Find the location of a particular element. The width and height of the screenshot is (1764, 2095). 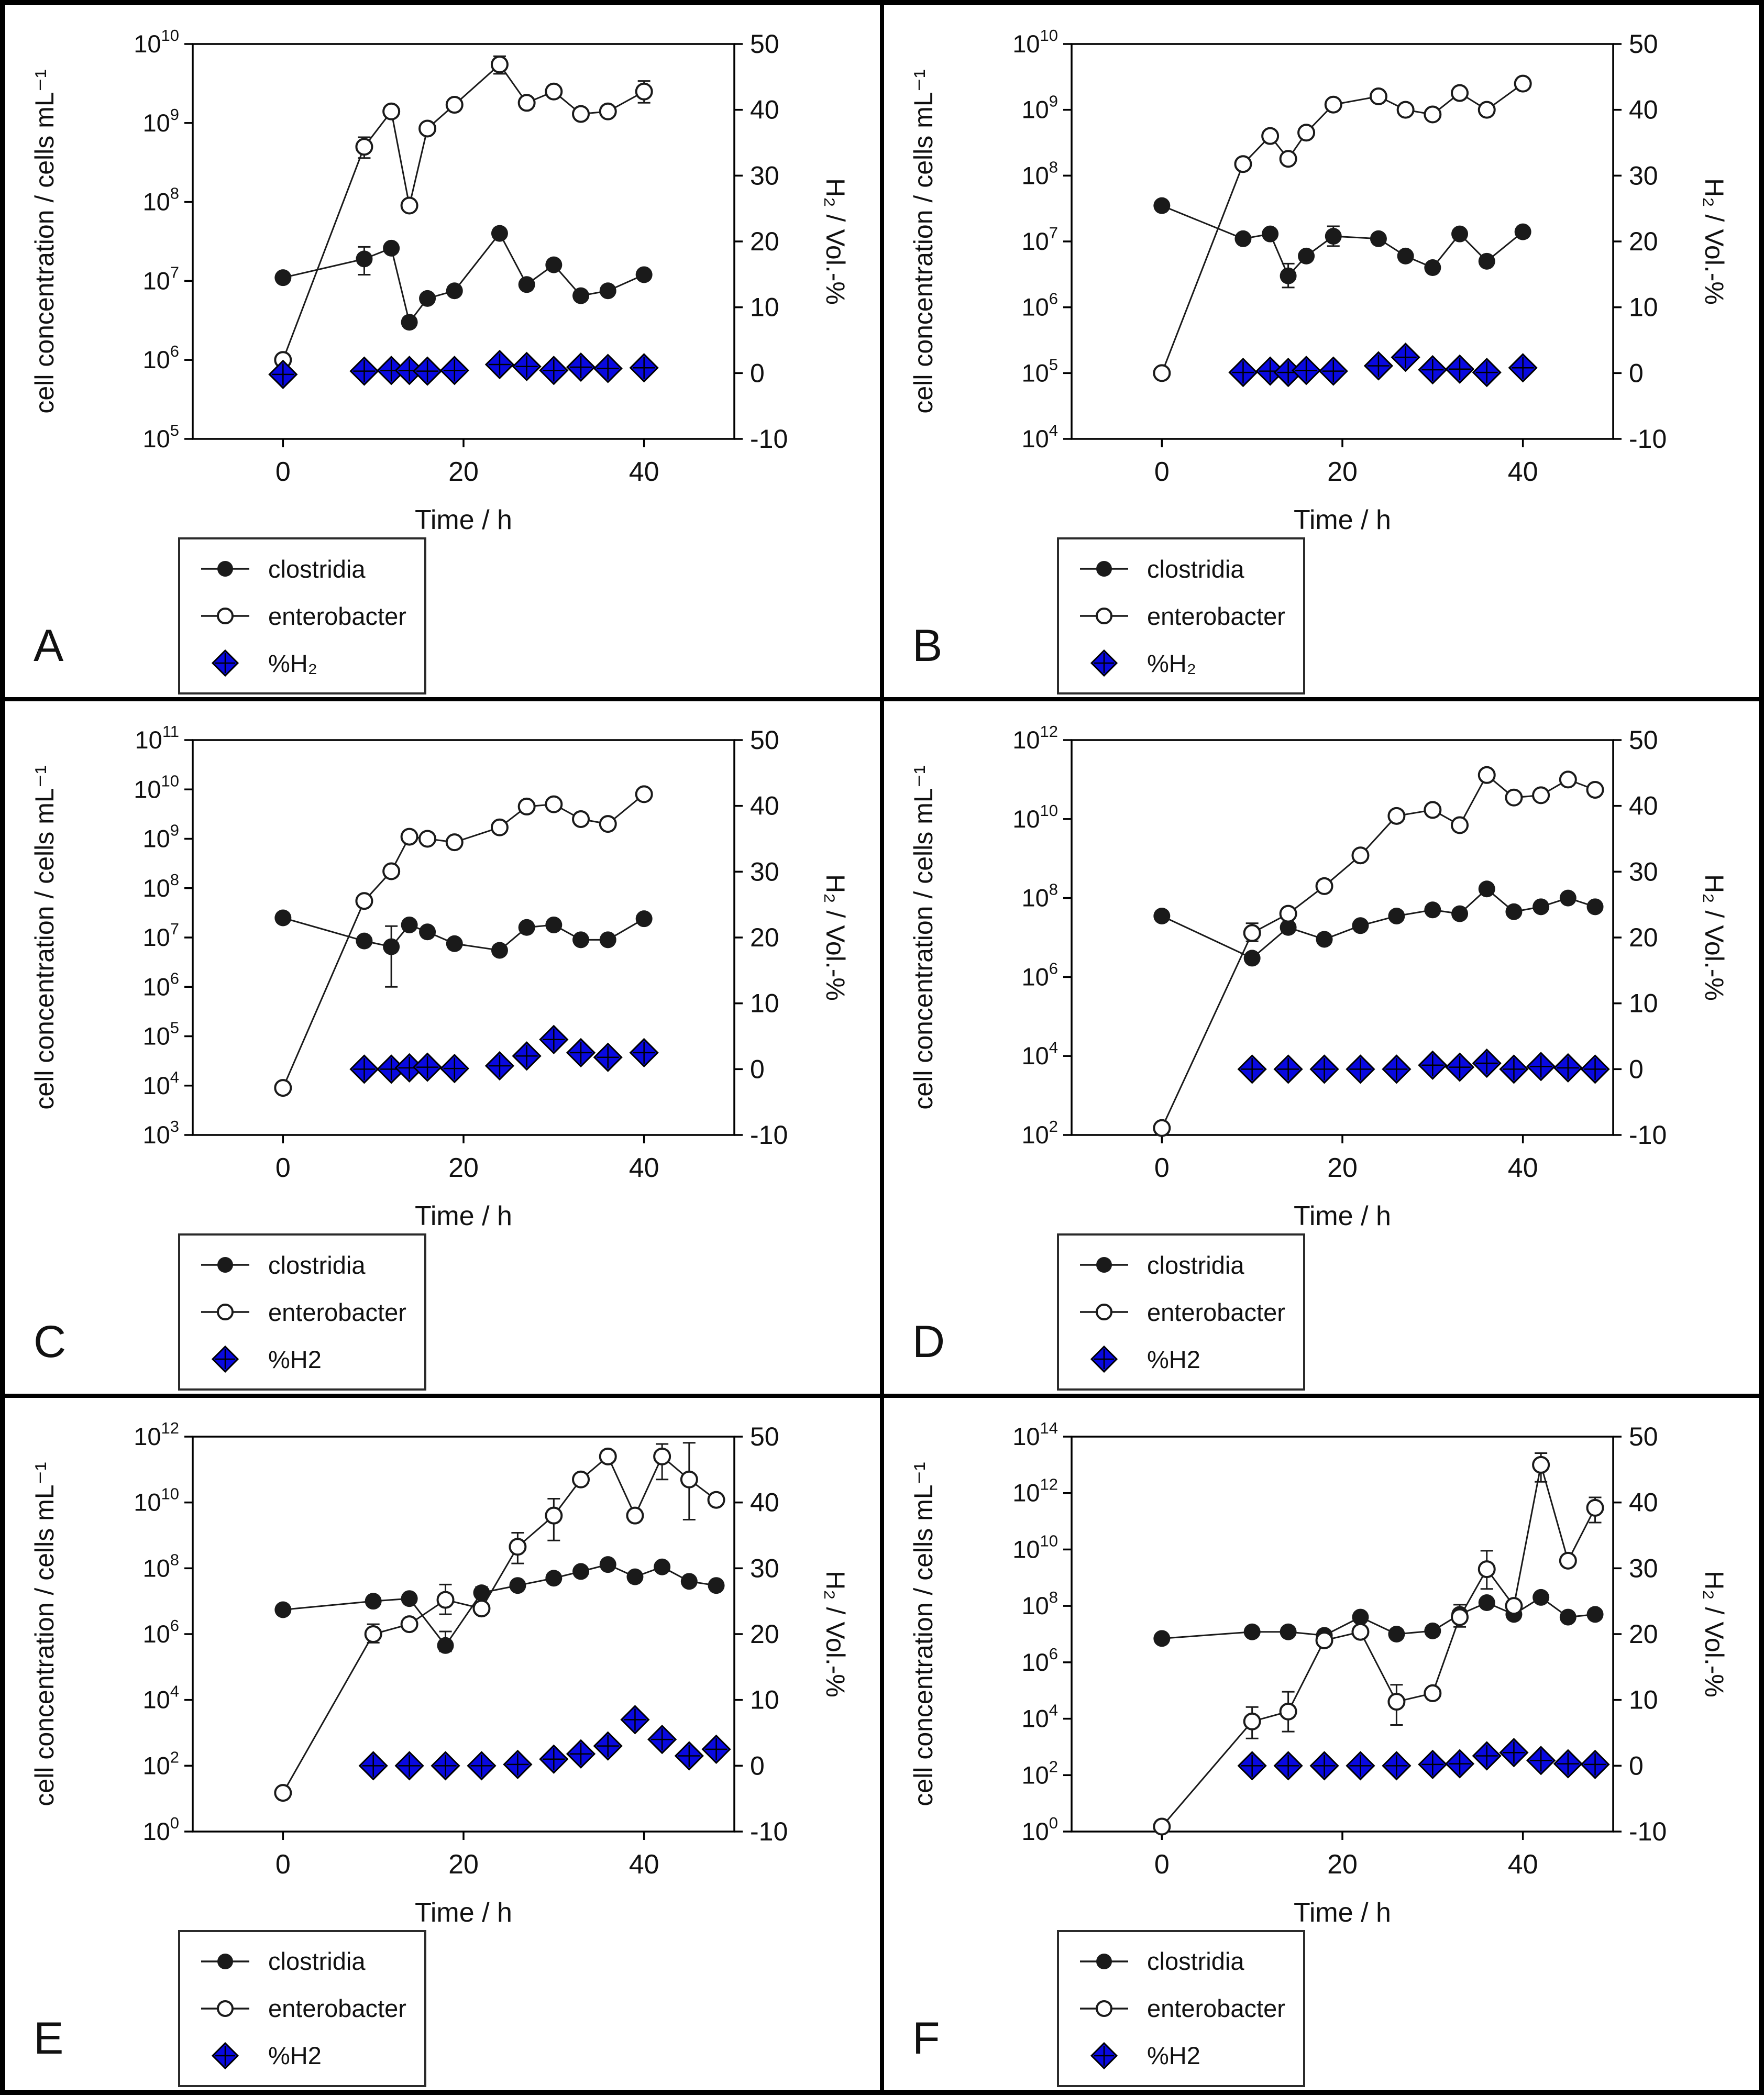

legend-e: clostridia enterobacter %H2 is located at coordinates (302, 2008).